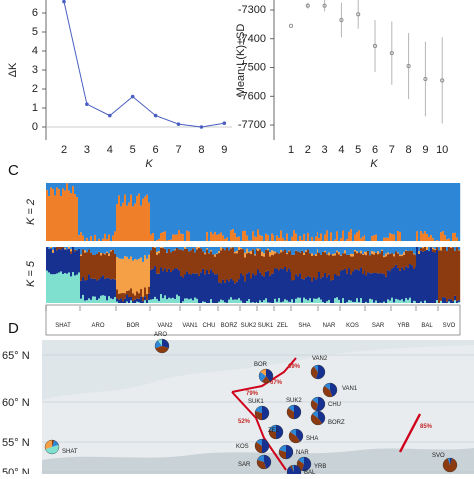 This screenshot has width=474, height=479. What do you see at coordinates (294, 412) in the screenshot?
I see `site-pie-suk2` at bounding box center [294, 412].